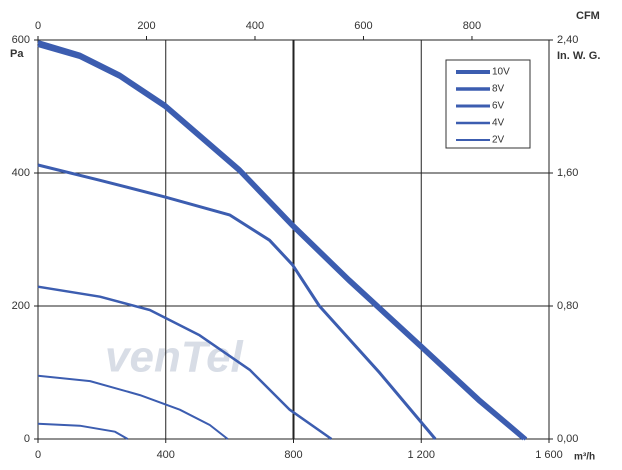 The image size is (622, 470). What do you see at coordinates (498, 123) in the screenshot?
I see `legend-label: 4V` at bounding box center [498, 123].